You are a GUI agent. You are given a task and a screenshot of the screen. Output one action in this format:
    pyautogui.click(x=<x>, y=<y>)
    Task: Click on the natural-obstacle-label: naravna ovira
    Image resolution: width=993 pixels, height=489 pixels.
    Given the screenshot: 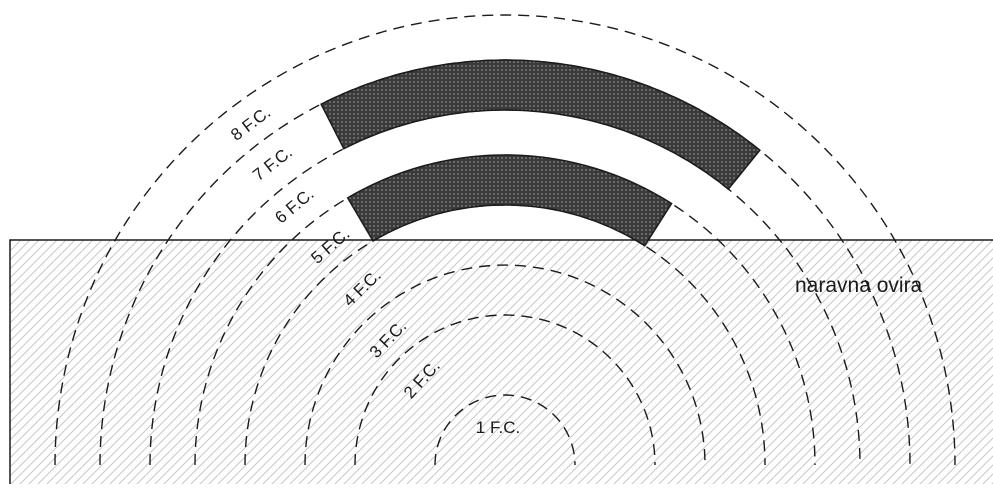 What is the action you would take?
    pyautogui.click(x=859, y=285)
    